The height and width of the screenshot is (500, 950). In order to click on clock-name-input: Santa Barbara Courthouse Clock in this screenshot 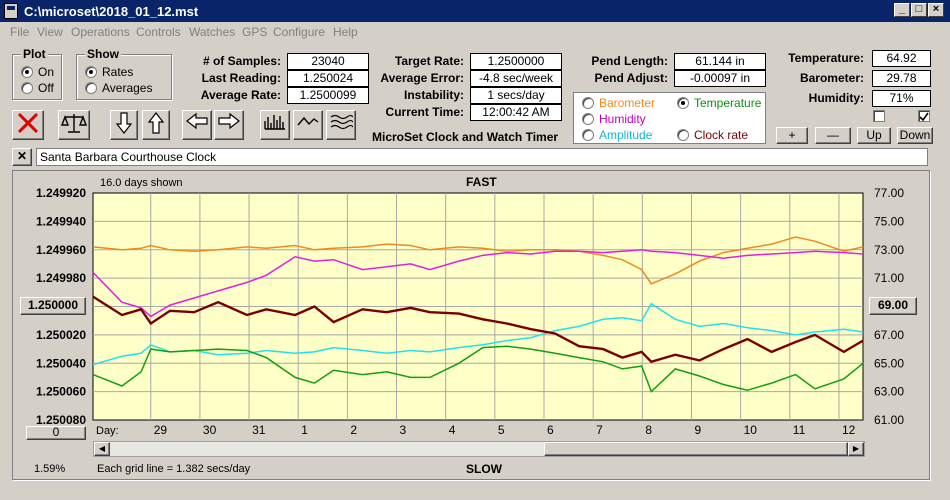, I will do `click(482, 157)`.